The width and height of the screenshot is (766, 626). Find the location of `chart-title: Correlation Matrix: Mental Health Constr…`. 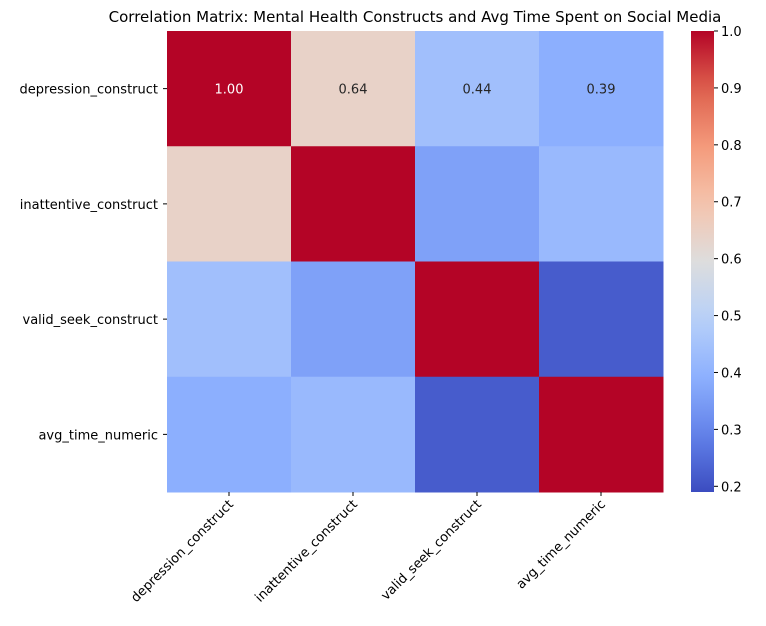

chart-title: Correlation Matrix: Mental Health Constr… is located at coordinates (415, 17).